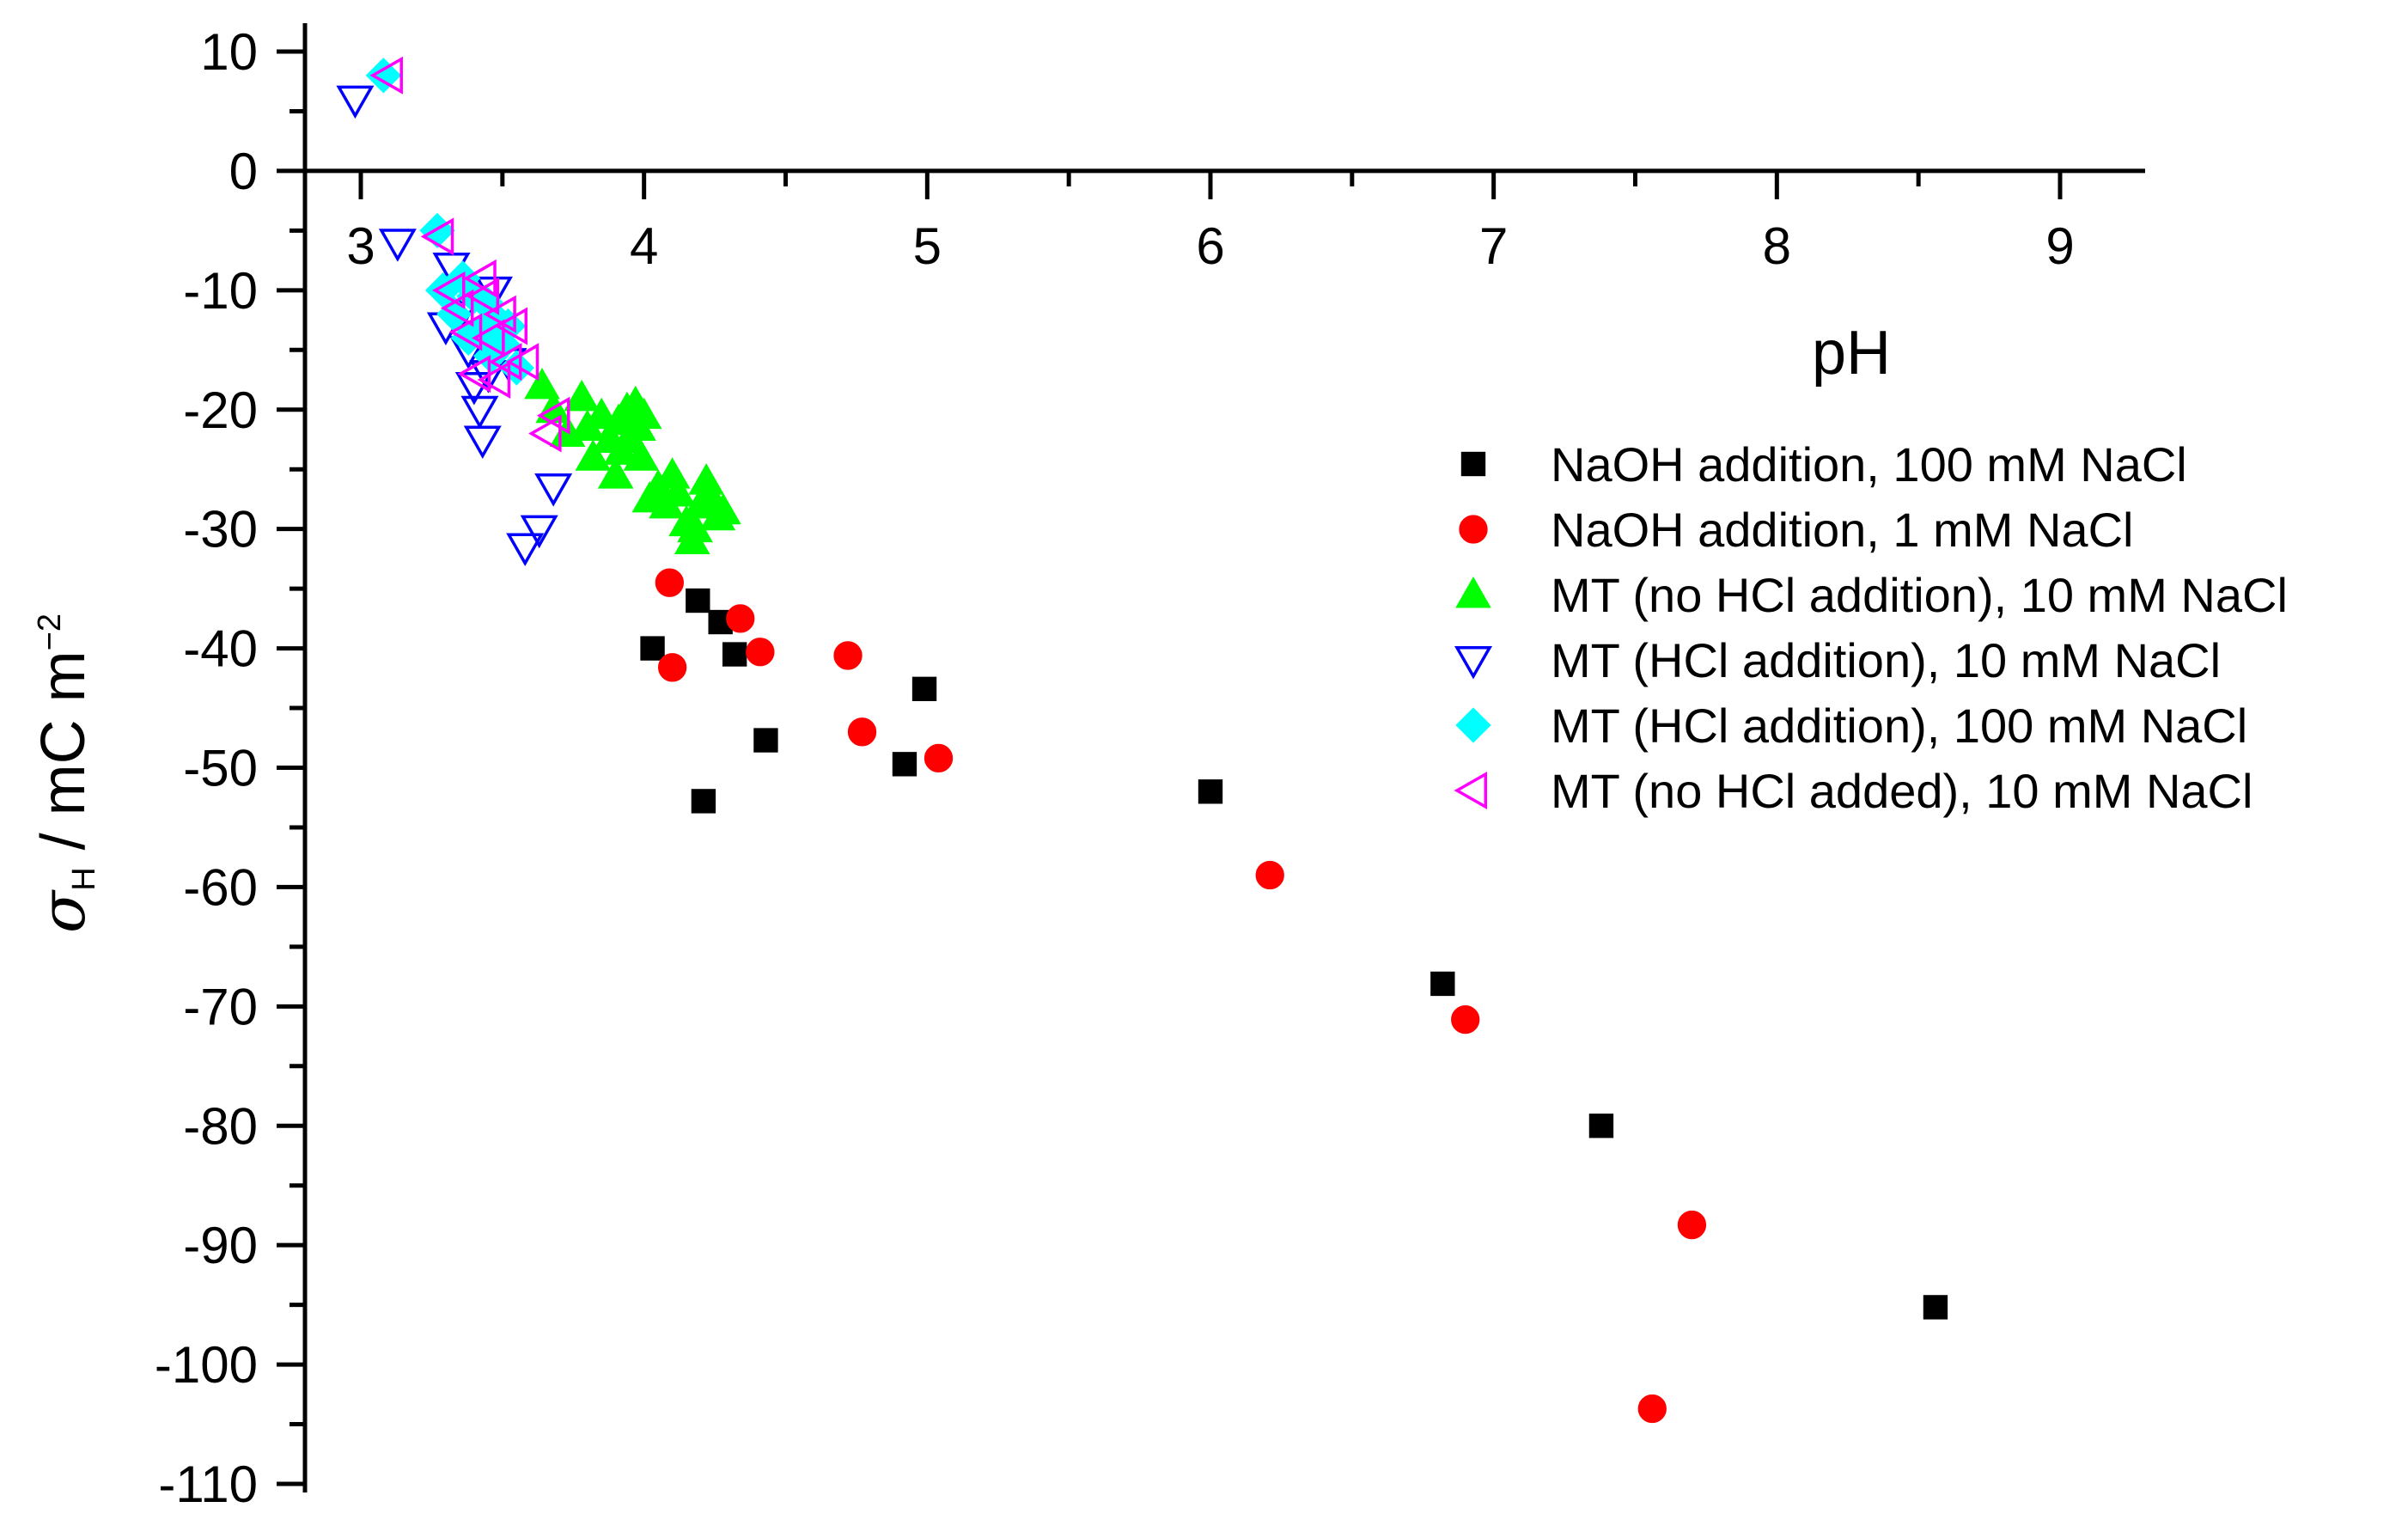  Describe the element at coordinates (1902, 791) in the screenshot. I see `legend-label: MT (no HCl added), 10 mM NaCl` at that location.